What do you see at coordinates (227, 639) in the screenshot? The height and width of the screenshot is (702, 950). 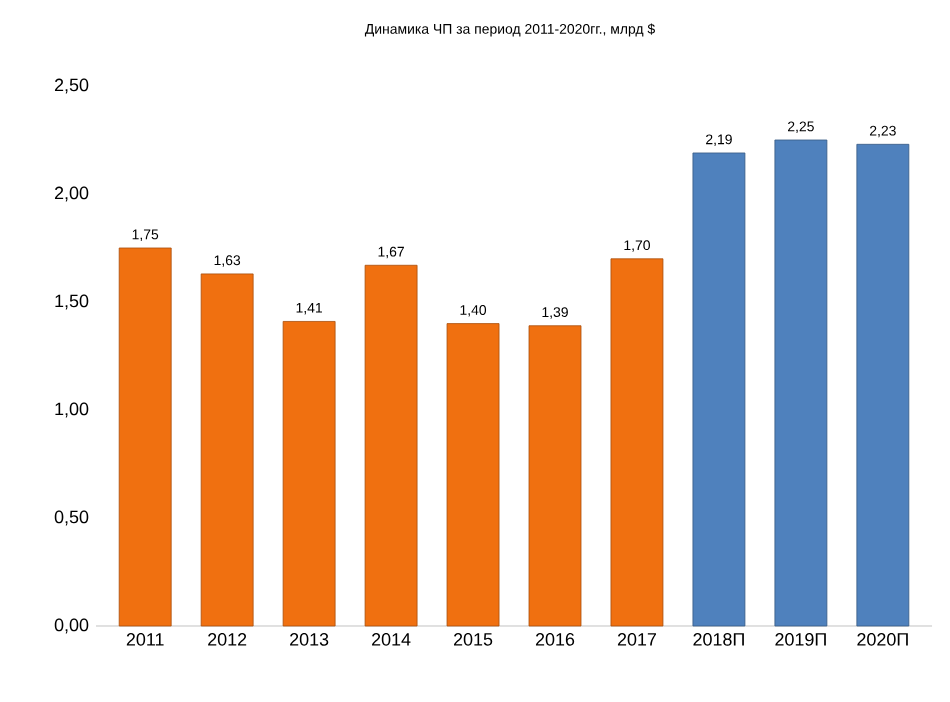 I see `x-tick-label: 2012` at bounding box center [227, 639].